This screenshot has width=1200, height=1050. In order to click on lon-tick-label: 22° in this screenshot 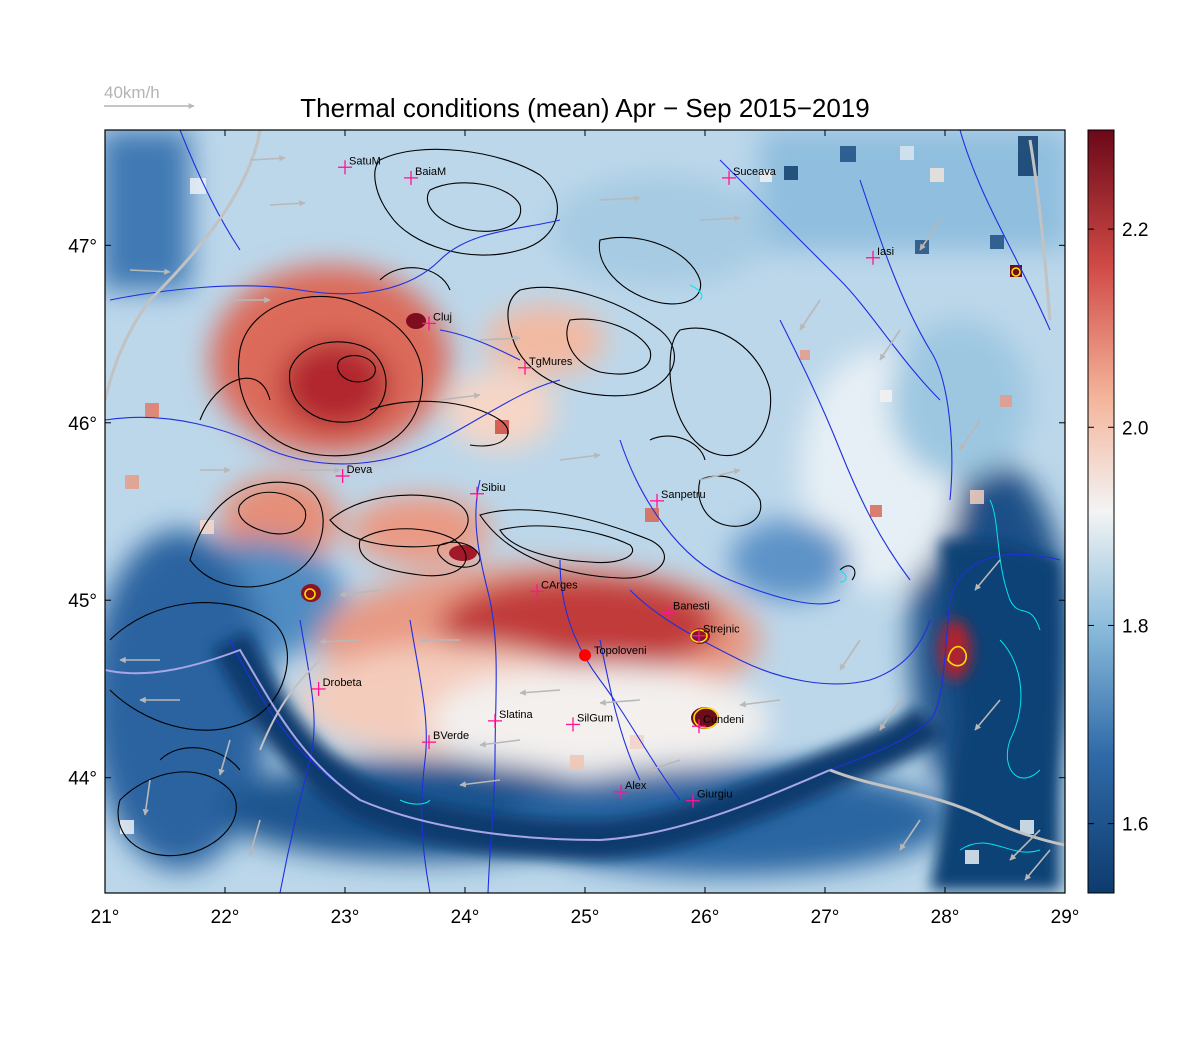, I will do `click(225, 917)`.